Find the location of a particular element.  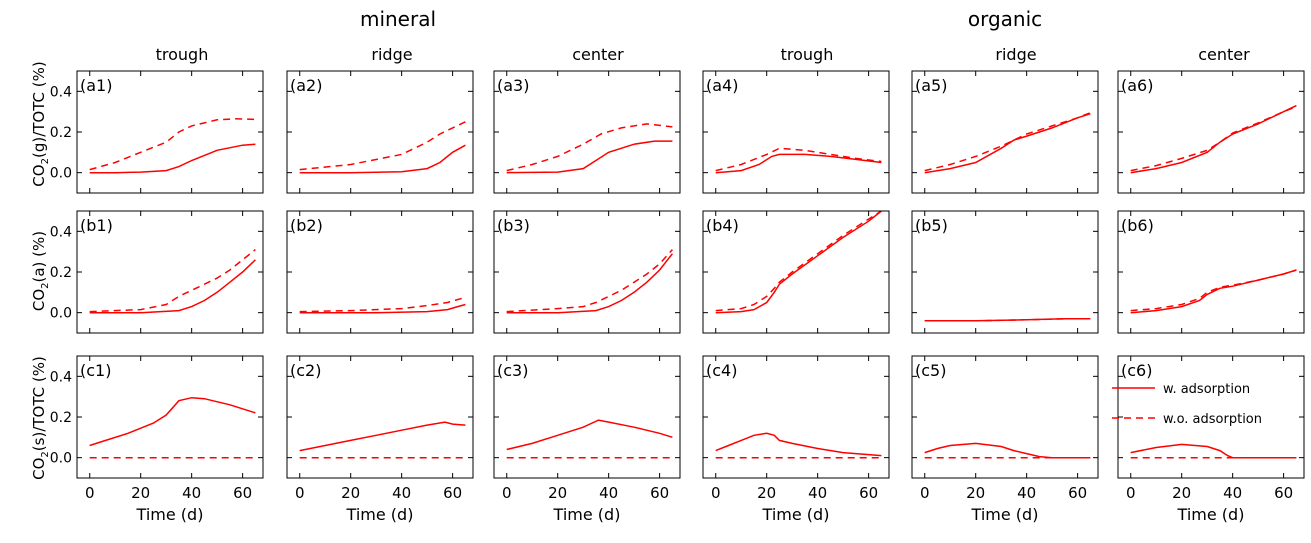

panel-a4: (a4) is located at coordinates (796, 132).